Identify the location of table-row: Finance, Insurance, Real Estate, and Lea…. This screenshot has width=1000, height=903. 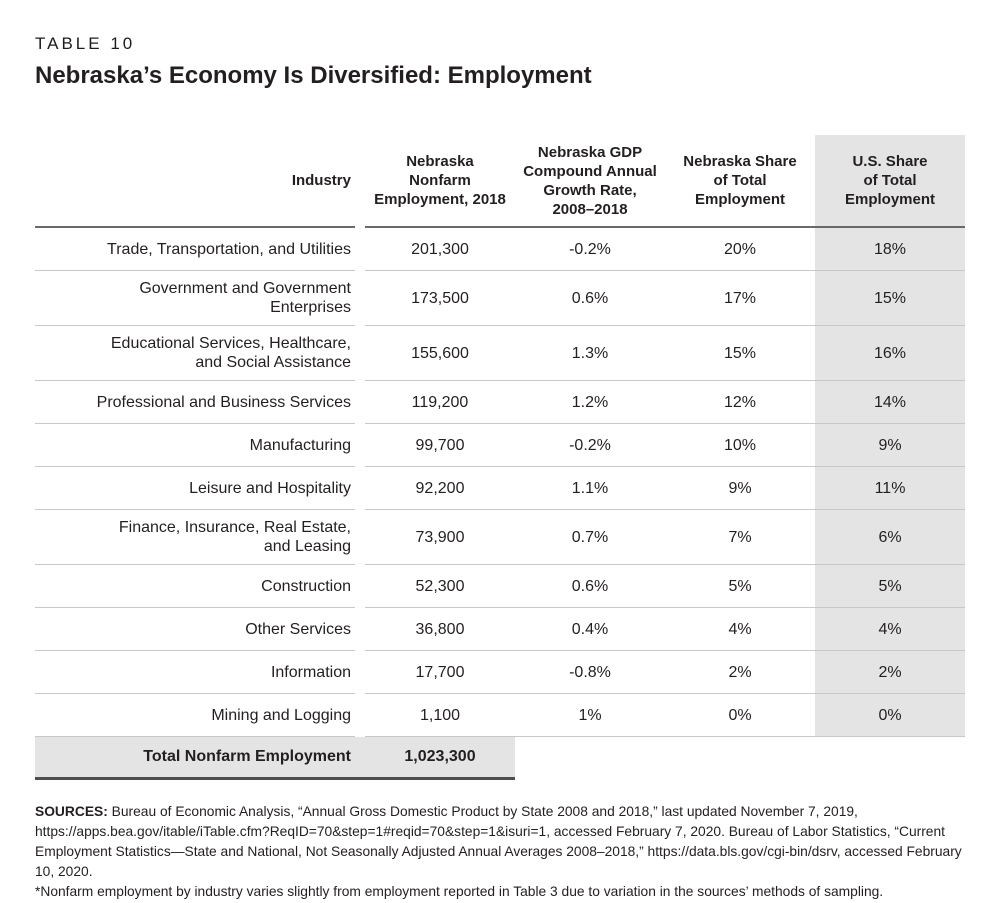
(500, 537).